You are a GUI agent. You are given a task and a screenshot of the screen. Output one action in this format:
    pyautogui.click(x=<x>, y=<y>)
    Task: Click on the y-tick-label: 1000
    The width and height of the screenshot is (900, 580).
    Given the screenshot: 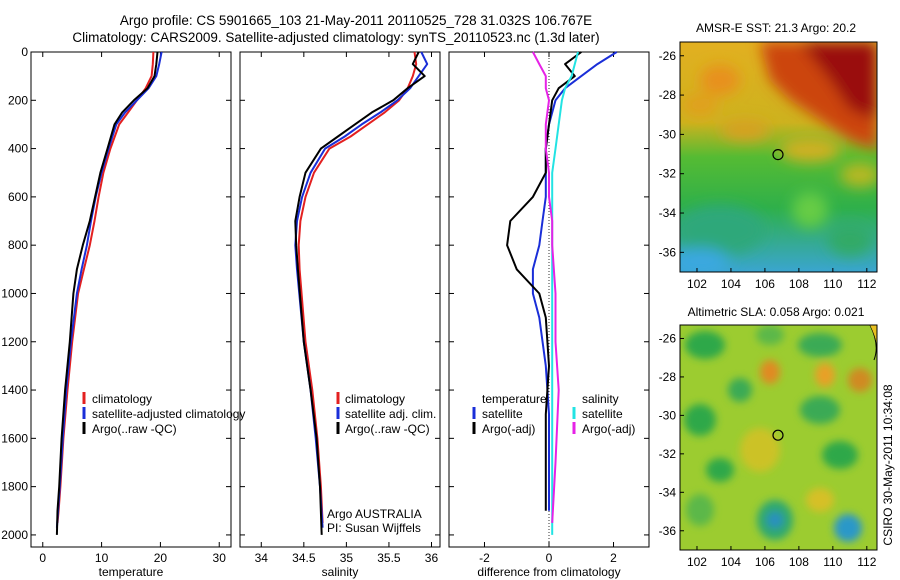 What is the action you would take?
    pyautogui.click(x=14, y=293)
    